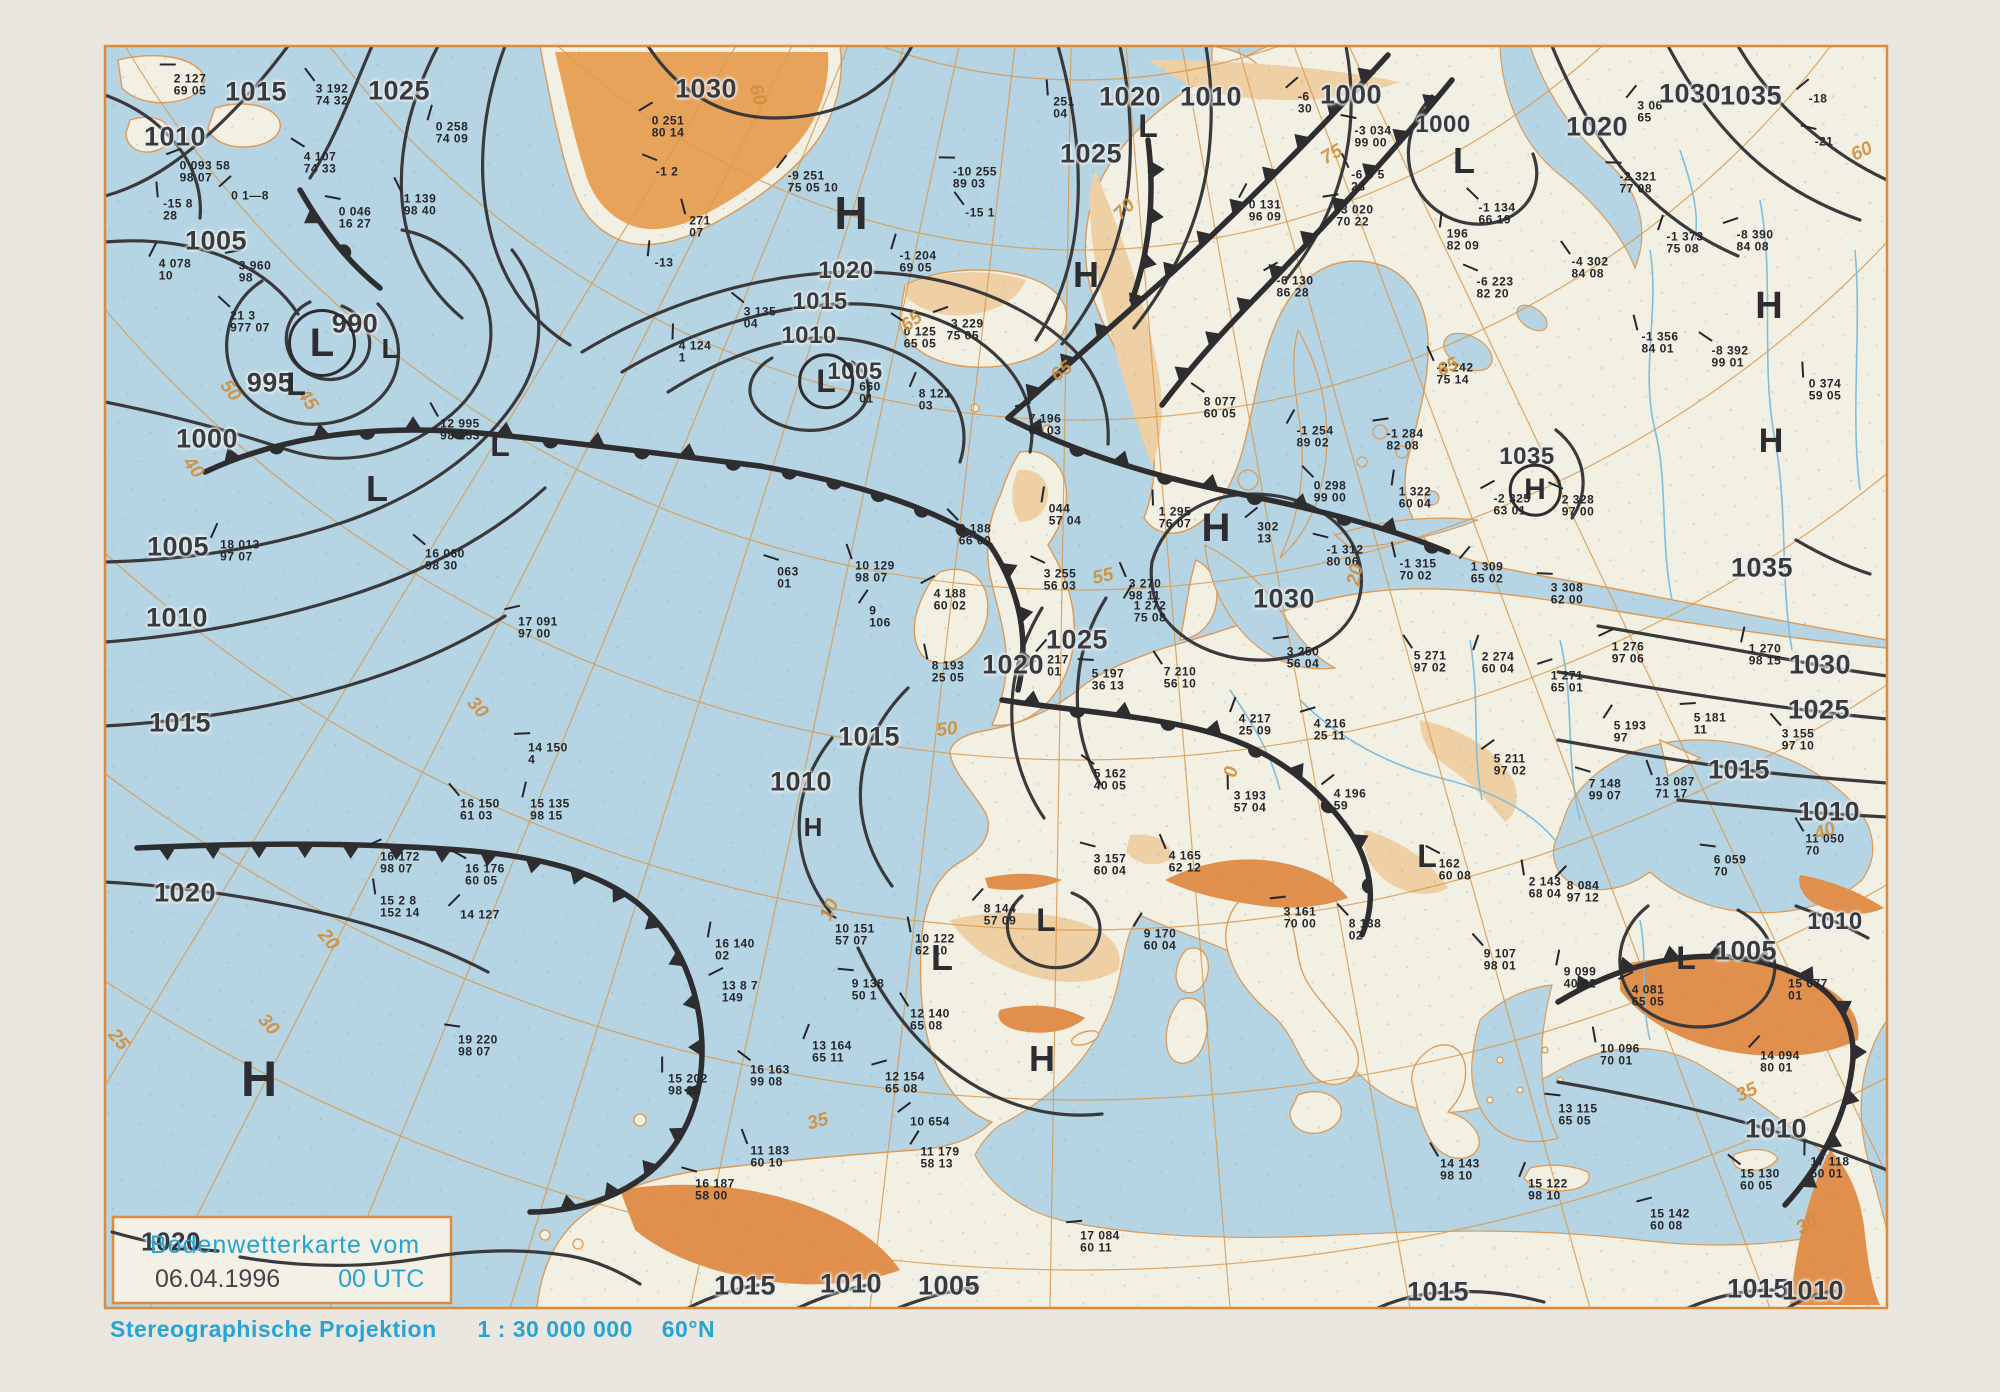 This screenshot has height=1392, width=2000. I want to click on caption-scale: 1 : 30 000 000, so click(555, 1329).